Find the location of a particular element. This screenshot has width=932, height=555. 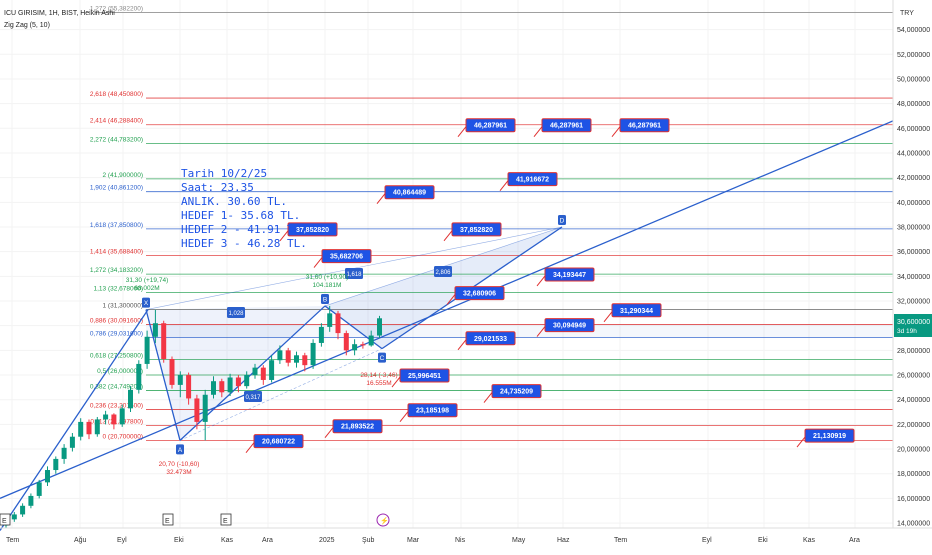

pattern-ratio-label: 2,806 is located at coordinates (443, 273).